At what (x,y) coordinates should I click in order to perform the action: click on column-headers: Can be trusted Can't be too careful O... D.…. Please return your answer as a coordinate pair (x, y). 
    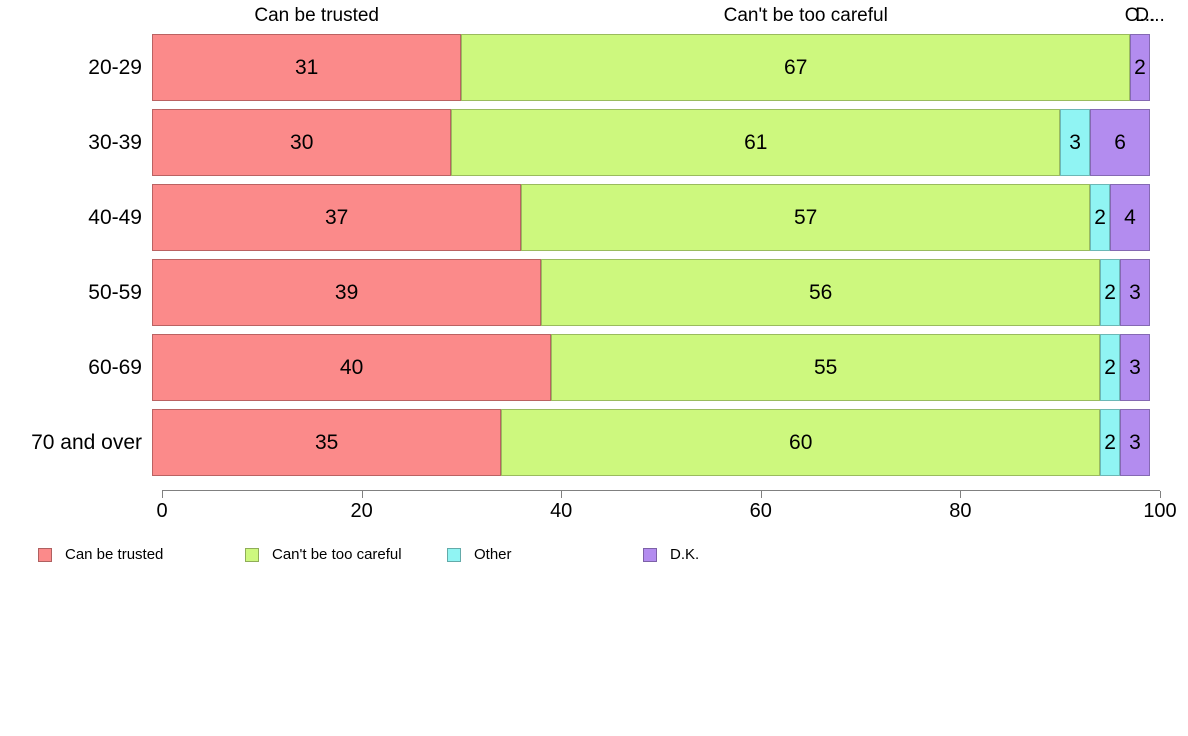
    Looking at the image, I should click on (663, 18).